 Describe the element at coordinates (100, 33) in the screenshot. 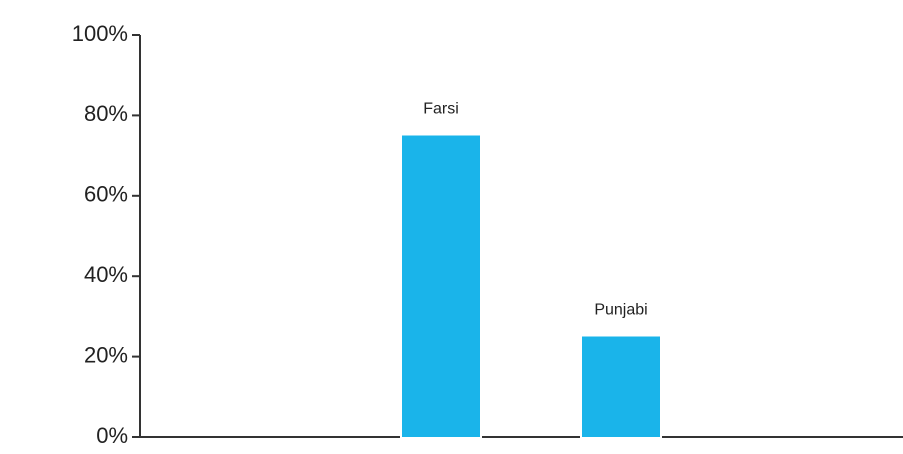

I see `y-tick-label: 100%` at that location.